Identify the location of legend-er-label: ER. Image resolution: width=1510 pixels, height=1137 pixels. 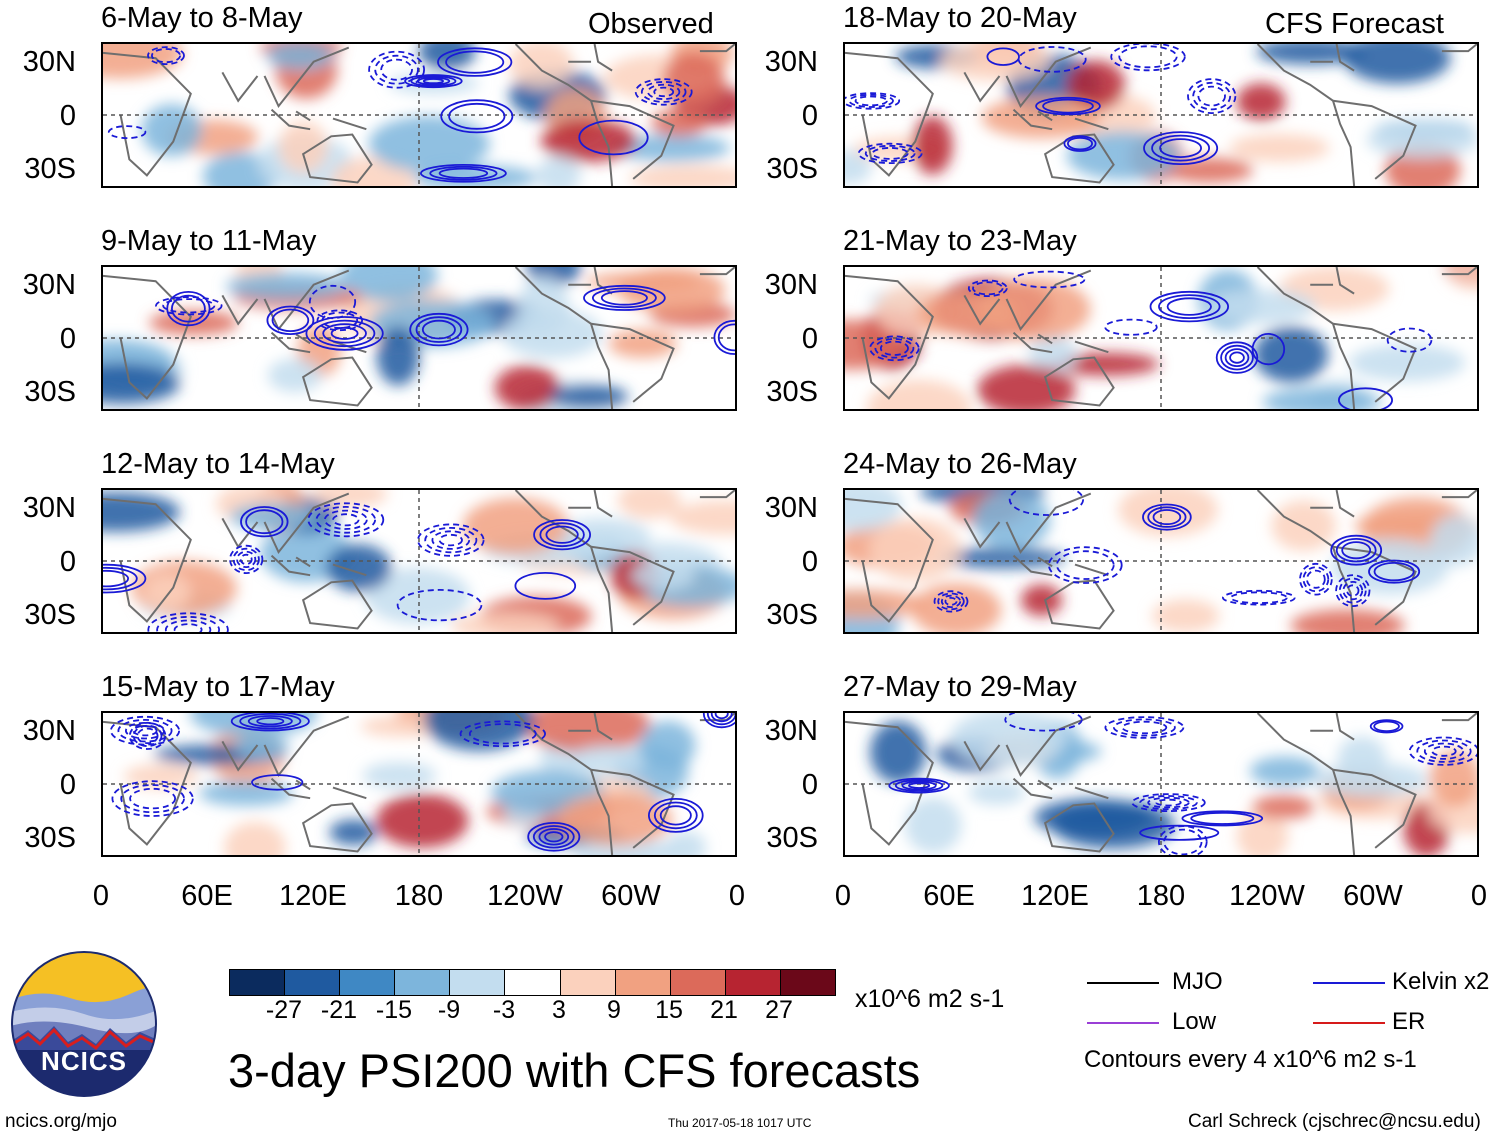
(1409, 1021).